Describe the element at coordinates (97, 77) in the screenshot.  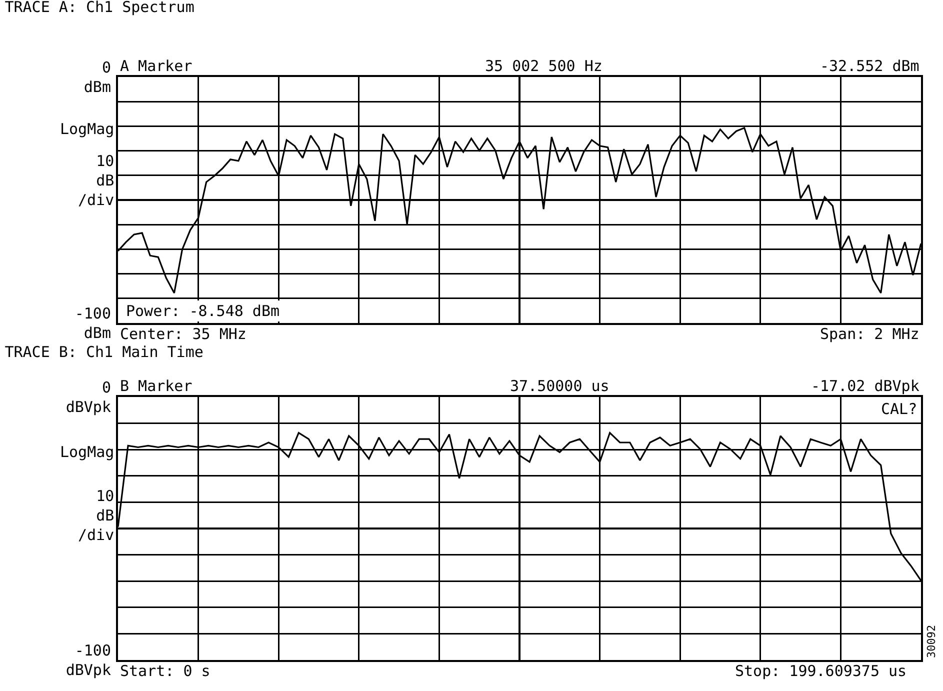
I see `y-tick-label: 0 dBm` at that location.